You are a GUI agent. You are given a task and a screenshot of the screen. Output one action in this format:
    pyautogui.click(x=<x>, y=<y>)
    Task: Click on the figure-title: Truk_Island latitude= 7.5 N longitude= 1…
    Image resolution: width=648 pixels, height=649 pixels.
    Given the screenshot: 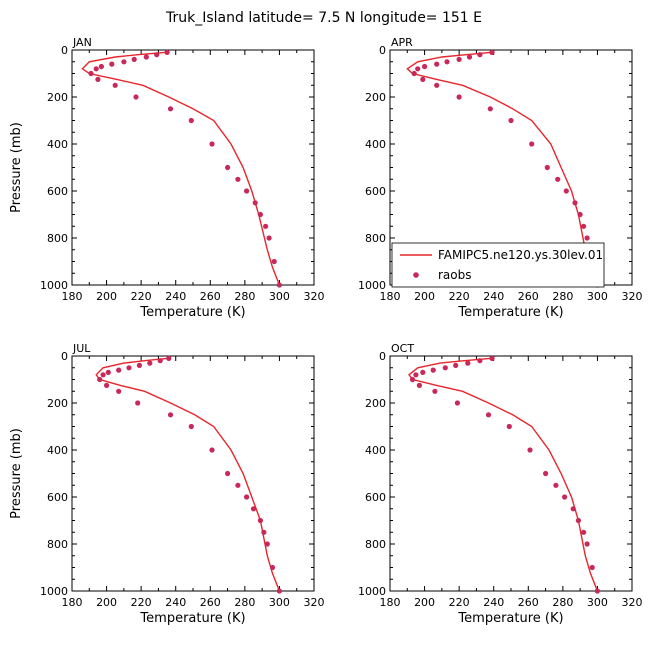 What is the action you would take?
    pyautogui.click(x=323, y=18)
    